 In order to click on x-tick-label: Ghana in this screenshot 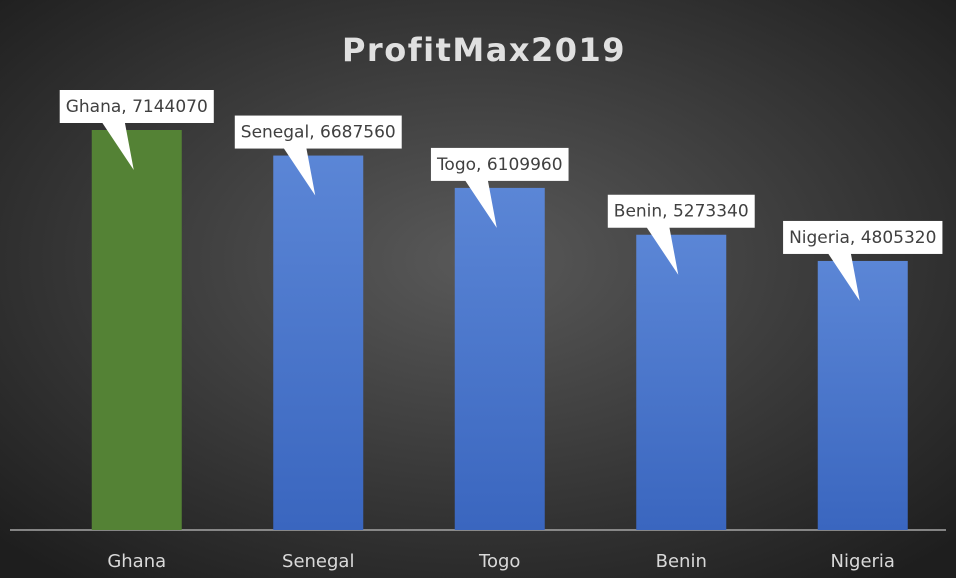, I will do `click(136, 561)`.